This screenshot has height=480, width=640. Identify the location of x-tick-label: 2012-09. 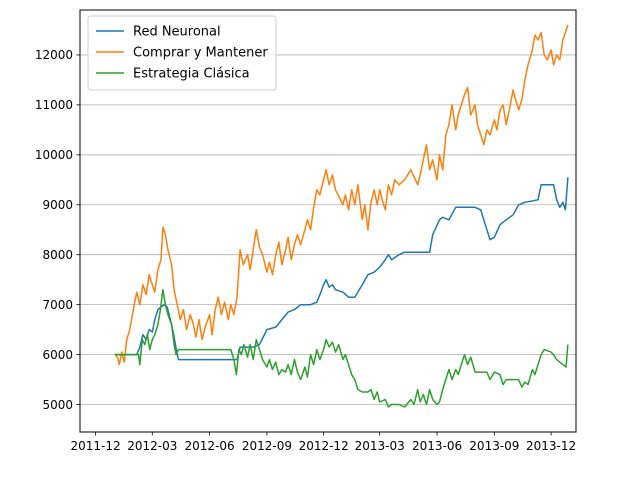
(267, 446).